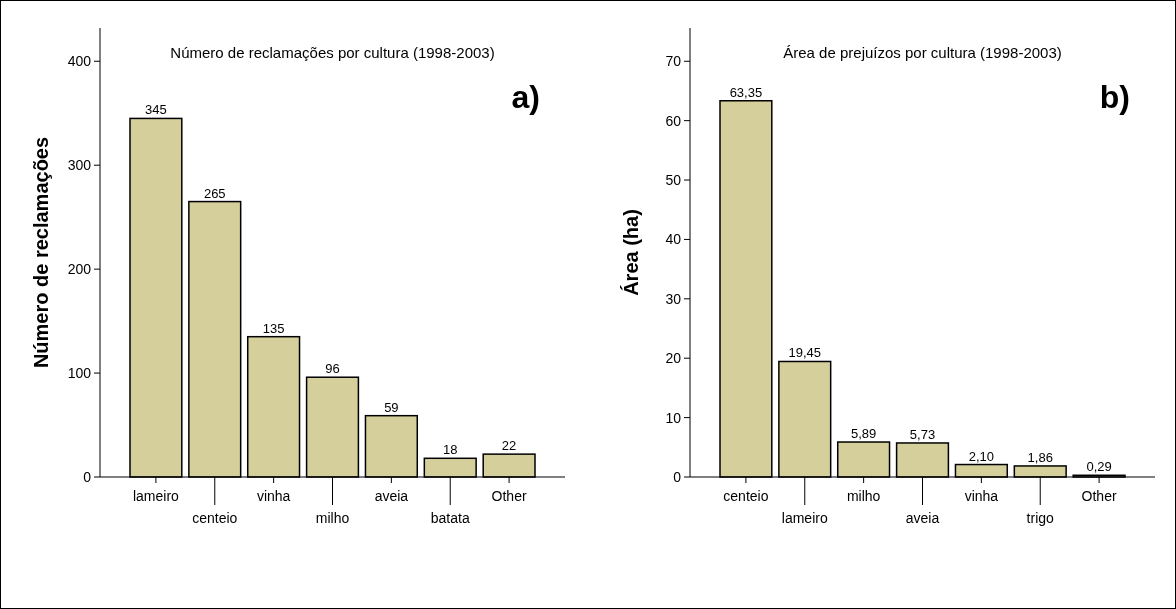 The width and height of the screenshot is (1176, 609). I want to click on annotation: a), so click(525, 97).